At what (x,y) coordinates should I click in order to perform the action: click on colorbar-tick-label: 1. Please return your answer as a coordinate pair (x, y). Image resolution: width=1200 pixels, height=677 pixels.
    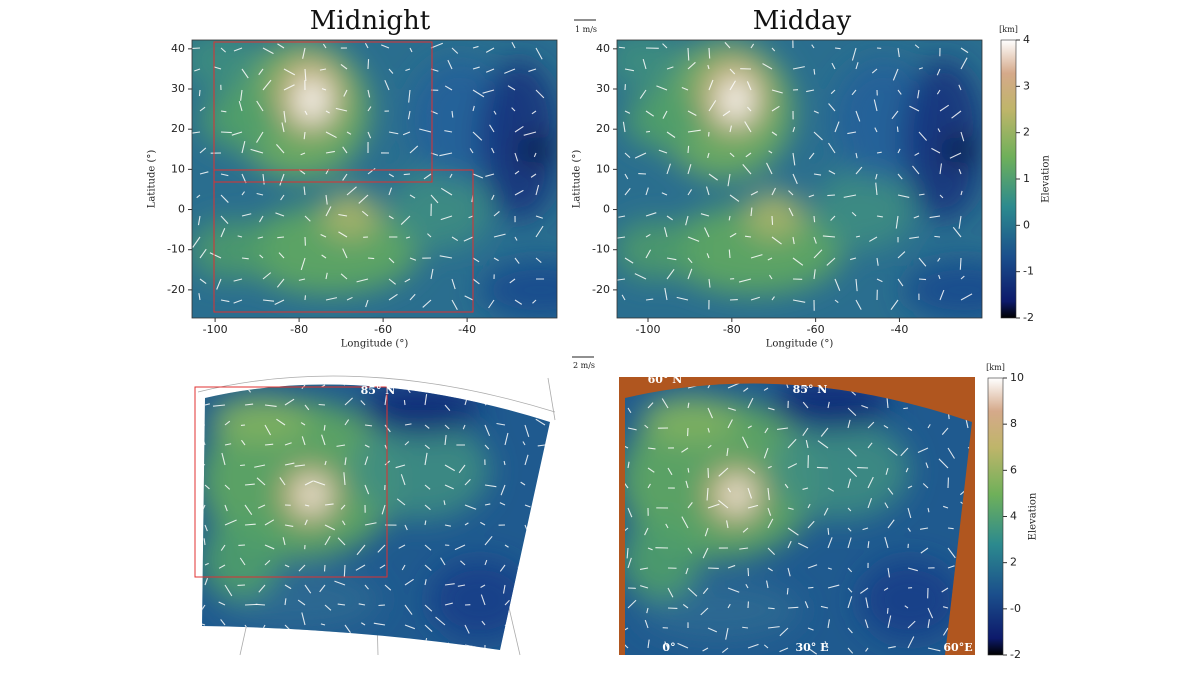
    Looking at the image, I should click on (1026, 178).